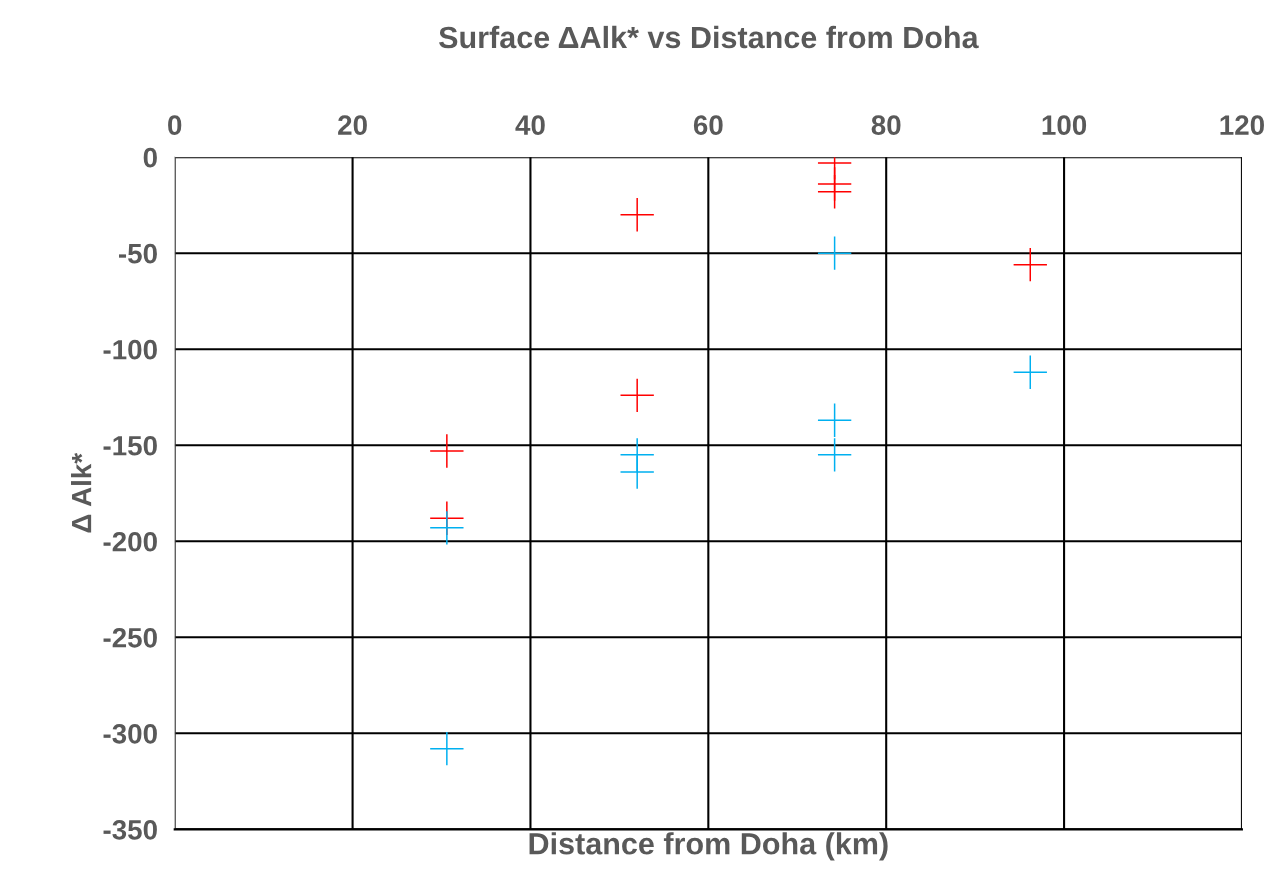  What do you see at coordinates (130, 637) in the screenshot?
I see `y-tick-label: -250` at bounding box center [130, 637].